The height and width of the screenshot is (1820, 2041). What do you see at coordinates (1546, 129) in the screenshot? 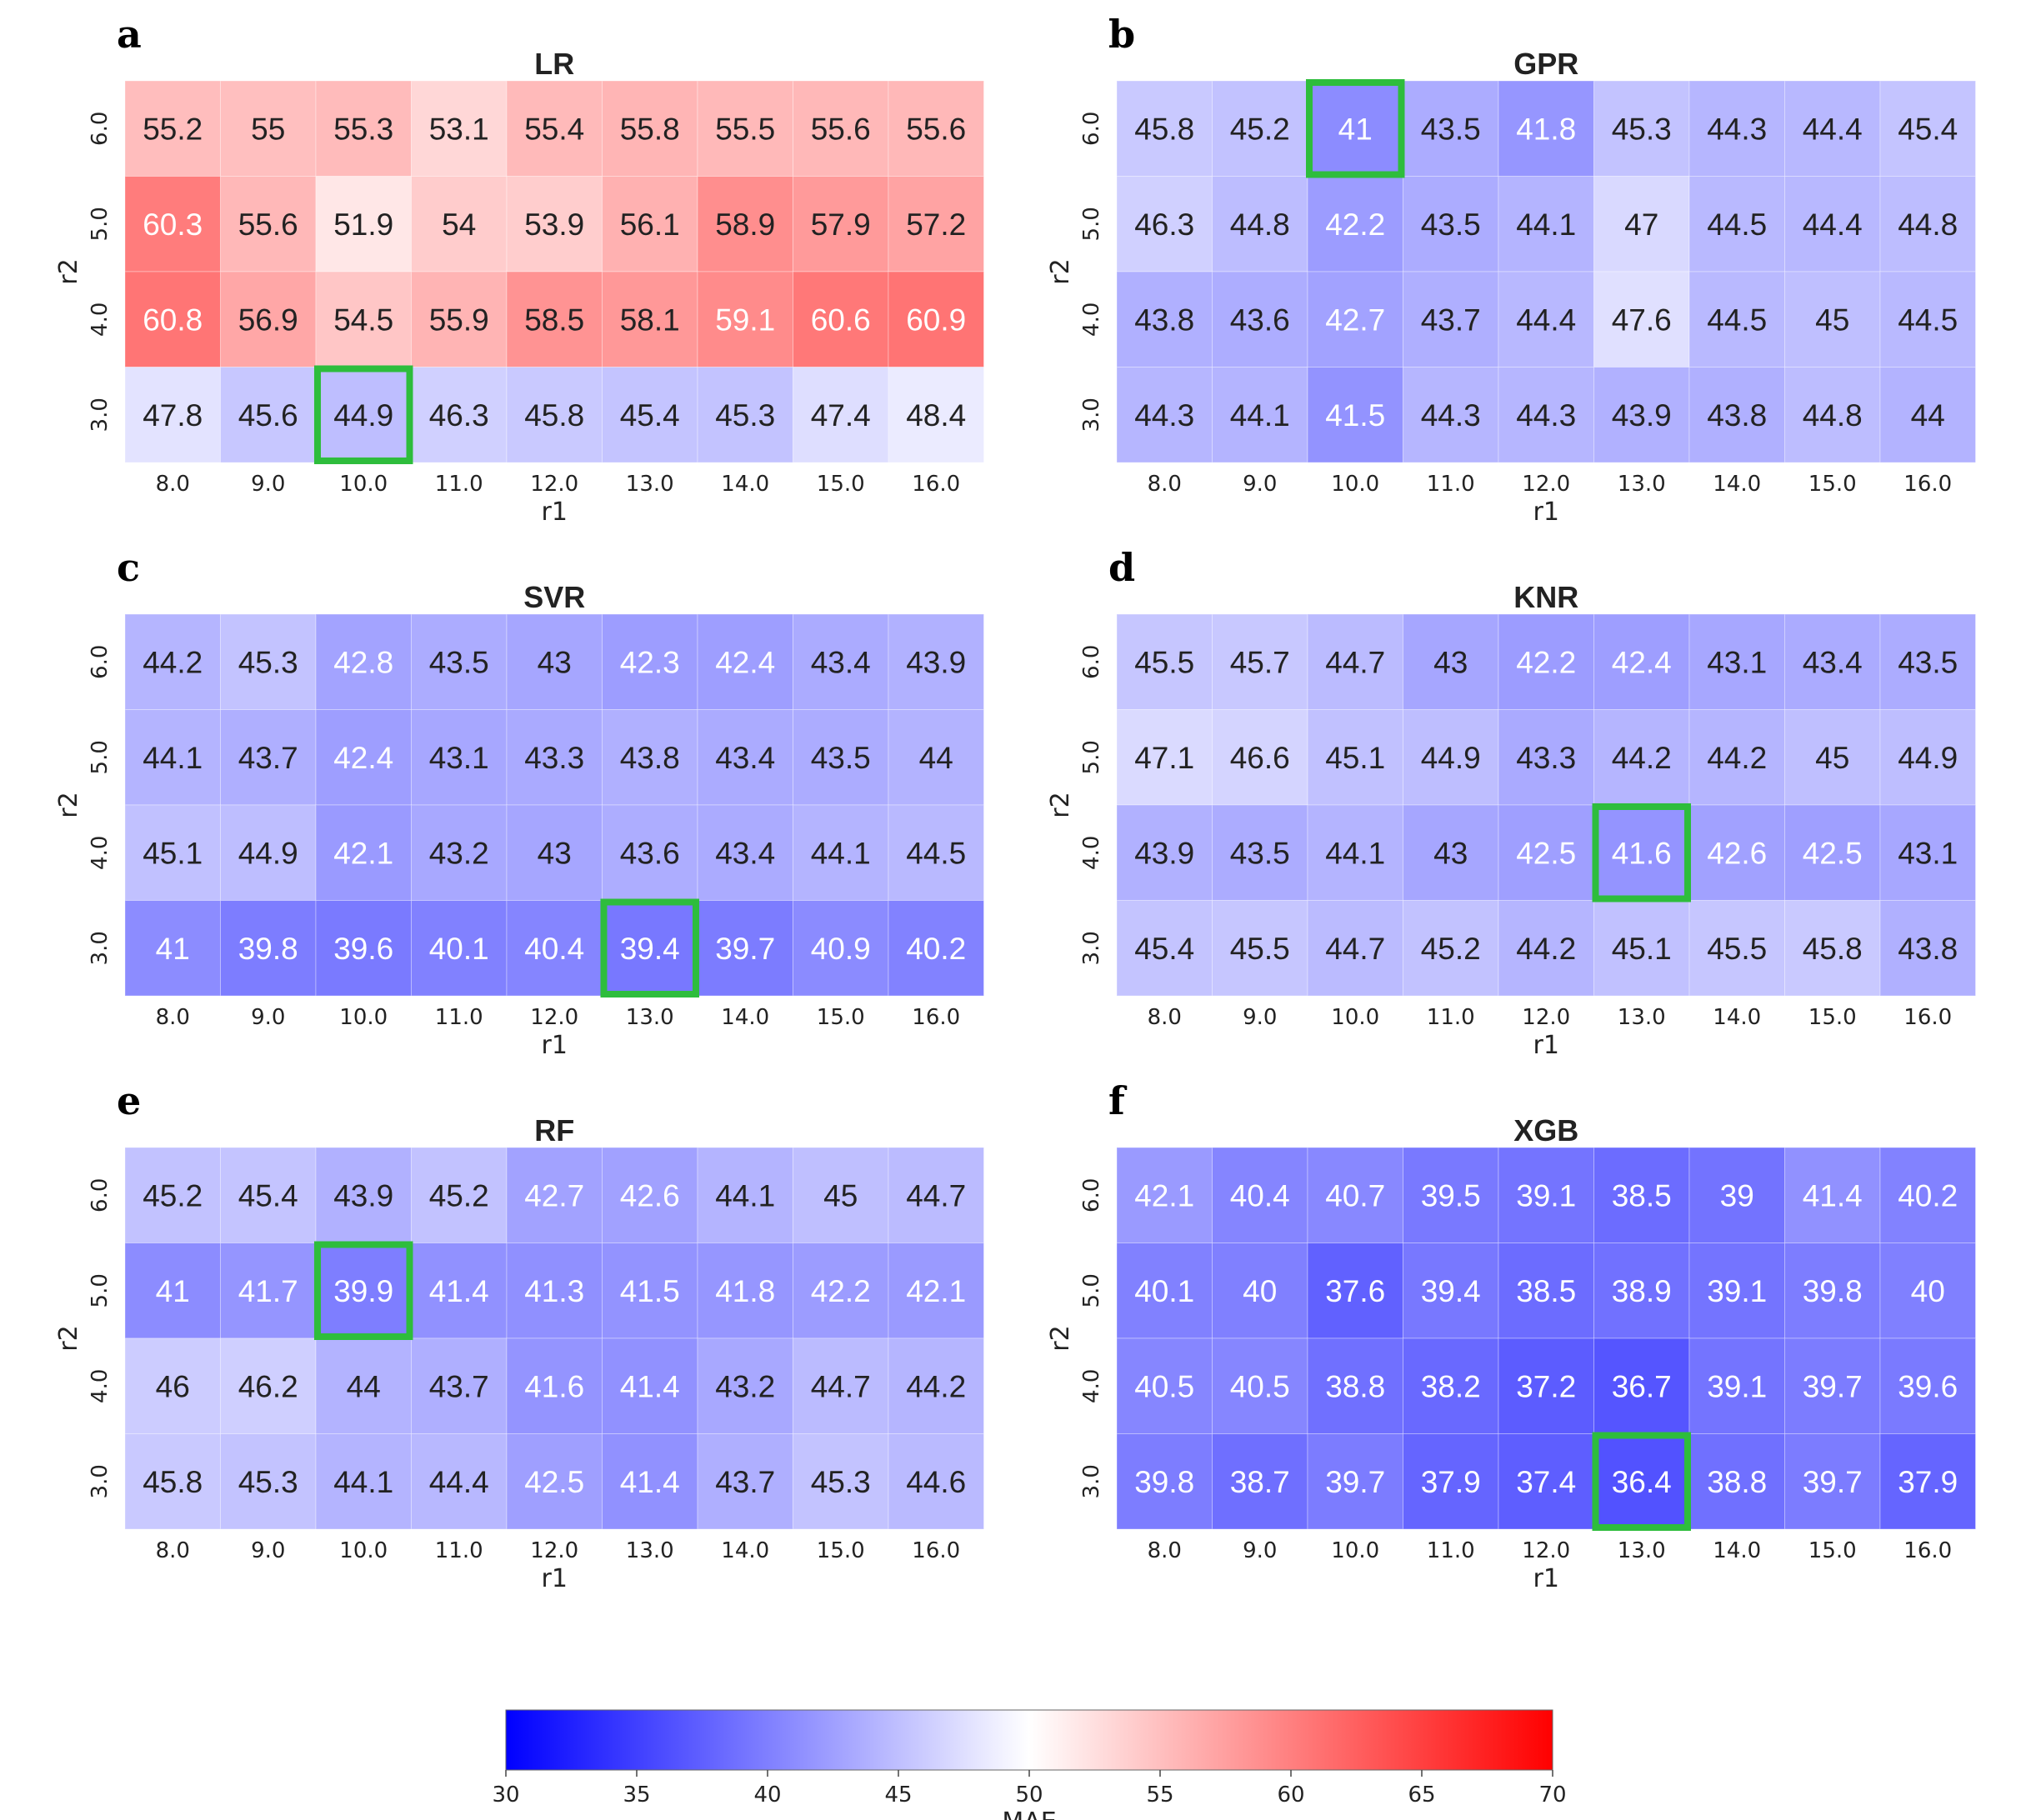
I see `cell-value-label: 41.8` at bounding box center [1546, 129].